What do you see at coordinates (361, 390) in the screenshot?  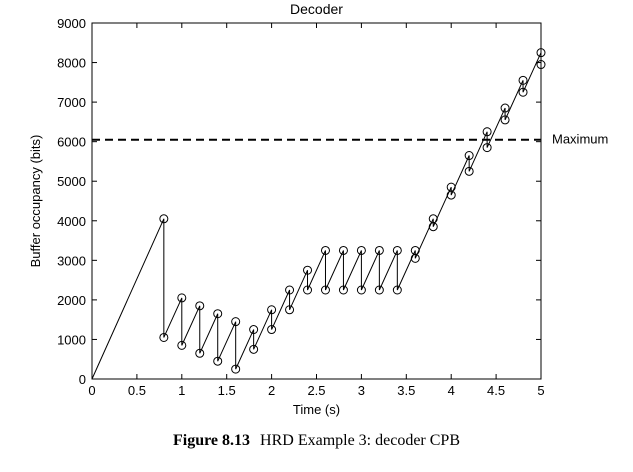 I see `x-tick-label: 3` at bounding box center [361, 390].